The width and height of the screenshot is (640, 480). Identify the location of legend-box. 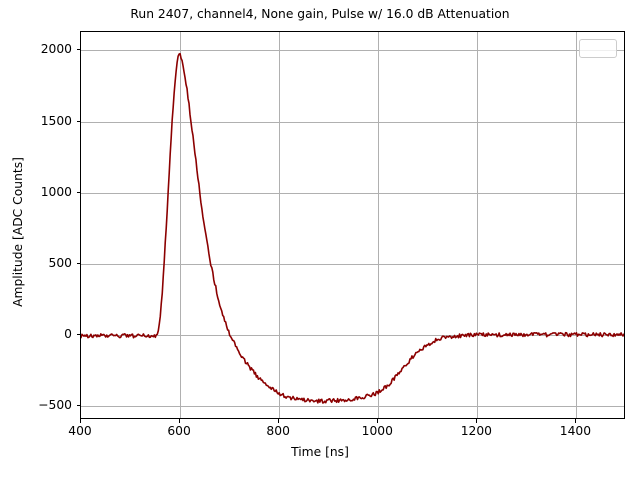
(598, 48).